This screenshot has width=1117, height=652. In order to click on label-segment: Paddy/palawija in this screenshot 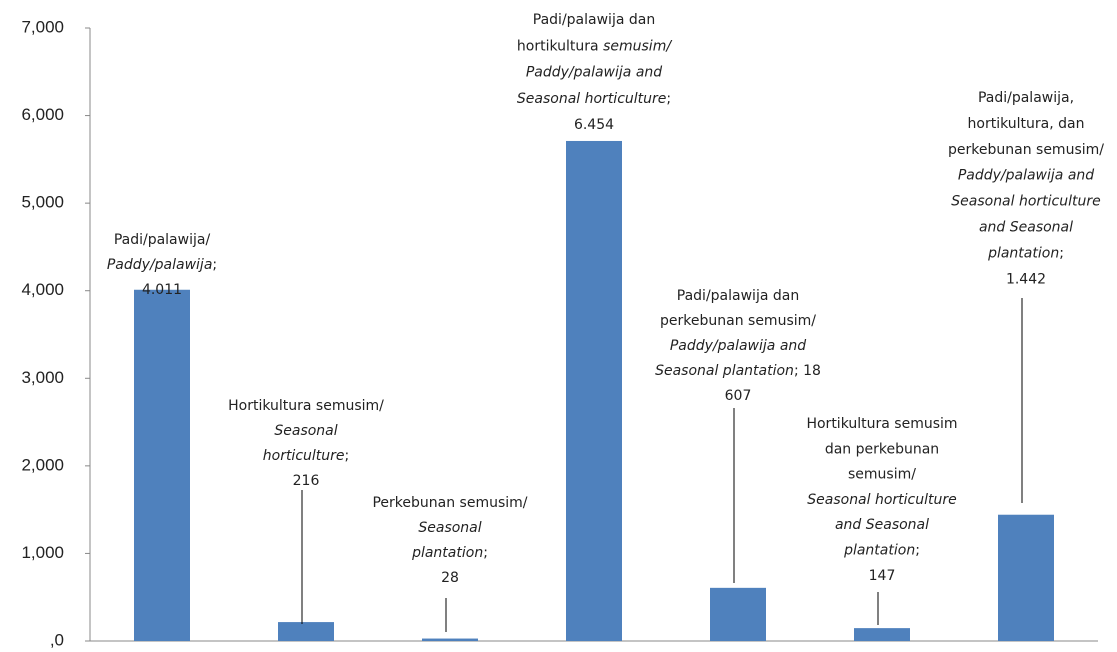, I will do `click(160, 265)`.